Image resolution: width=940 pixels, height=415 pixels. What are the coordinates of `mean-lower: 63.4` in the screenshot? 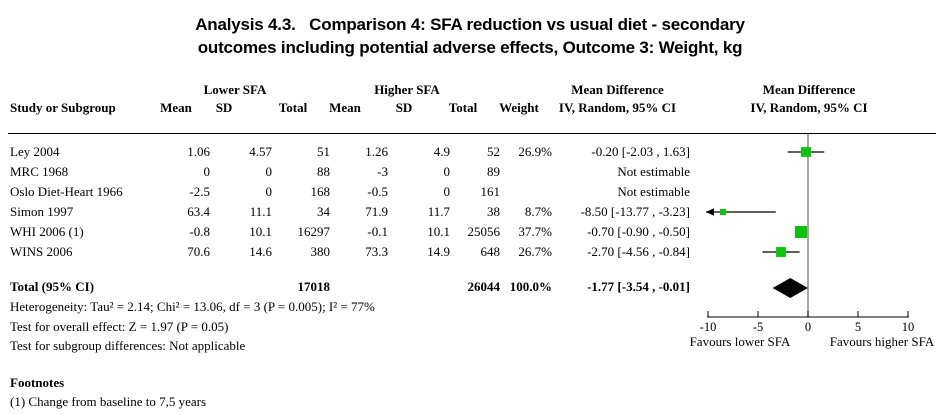 It's located at (198, 211).